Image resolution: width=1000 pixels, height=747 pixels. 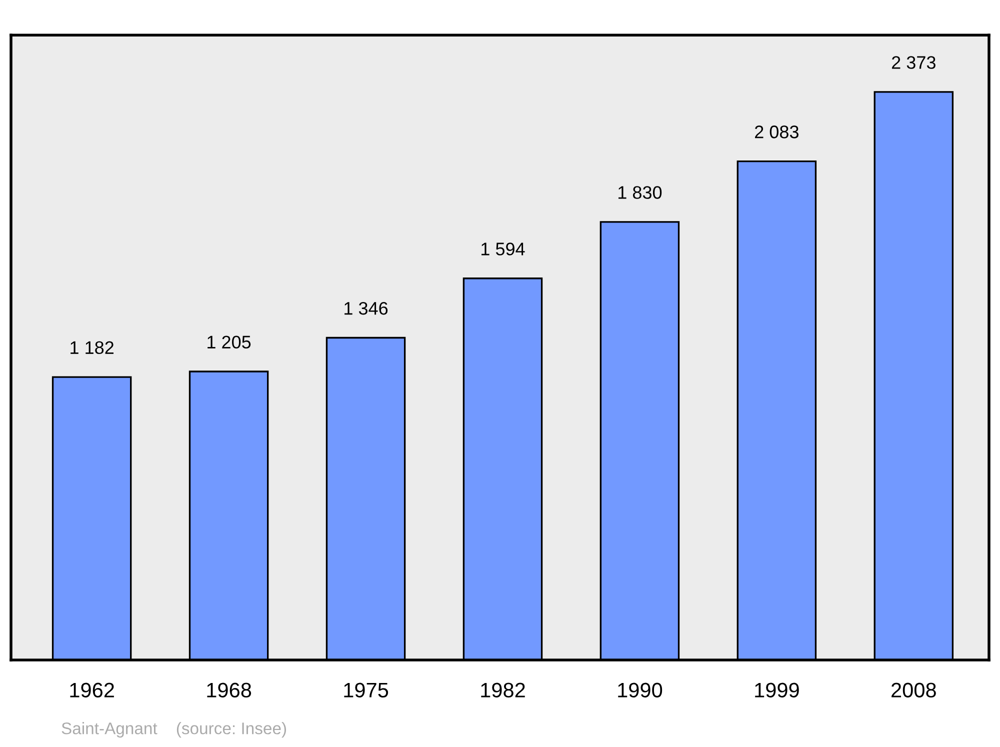 What do you see at coordinates (92, 347) in the screenshot?
I see `data-label: 1 182` at bounding box center [92, 347].